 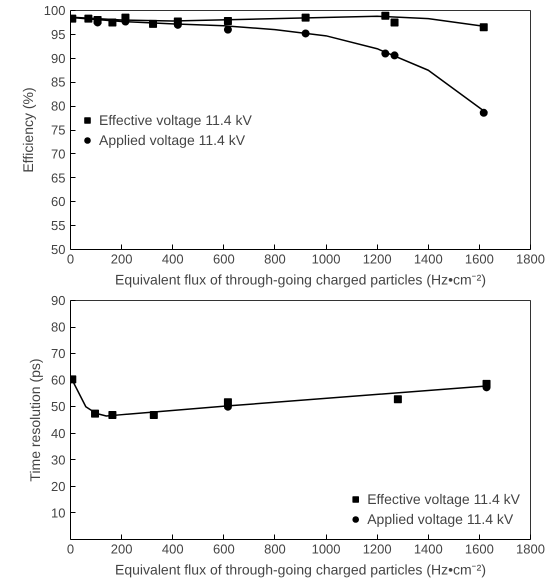 What do you see at coordinates (58, 512) in the screenshot?
I see `y-tick-label: 10` at bounding box center [58, 512].